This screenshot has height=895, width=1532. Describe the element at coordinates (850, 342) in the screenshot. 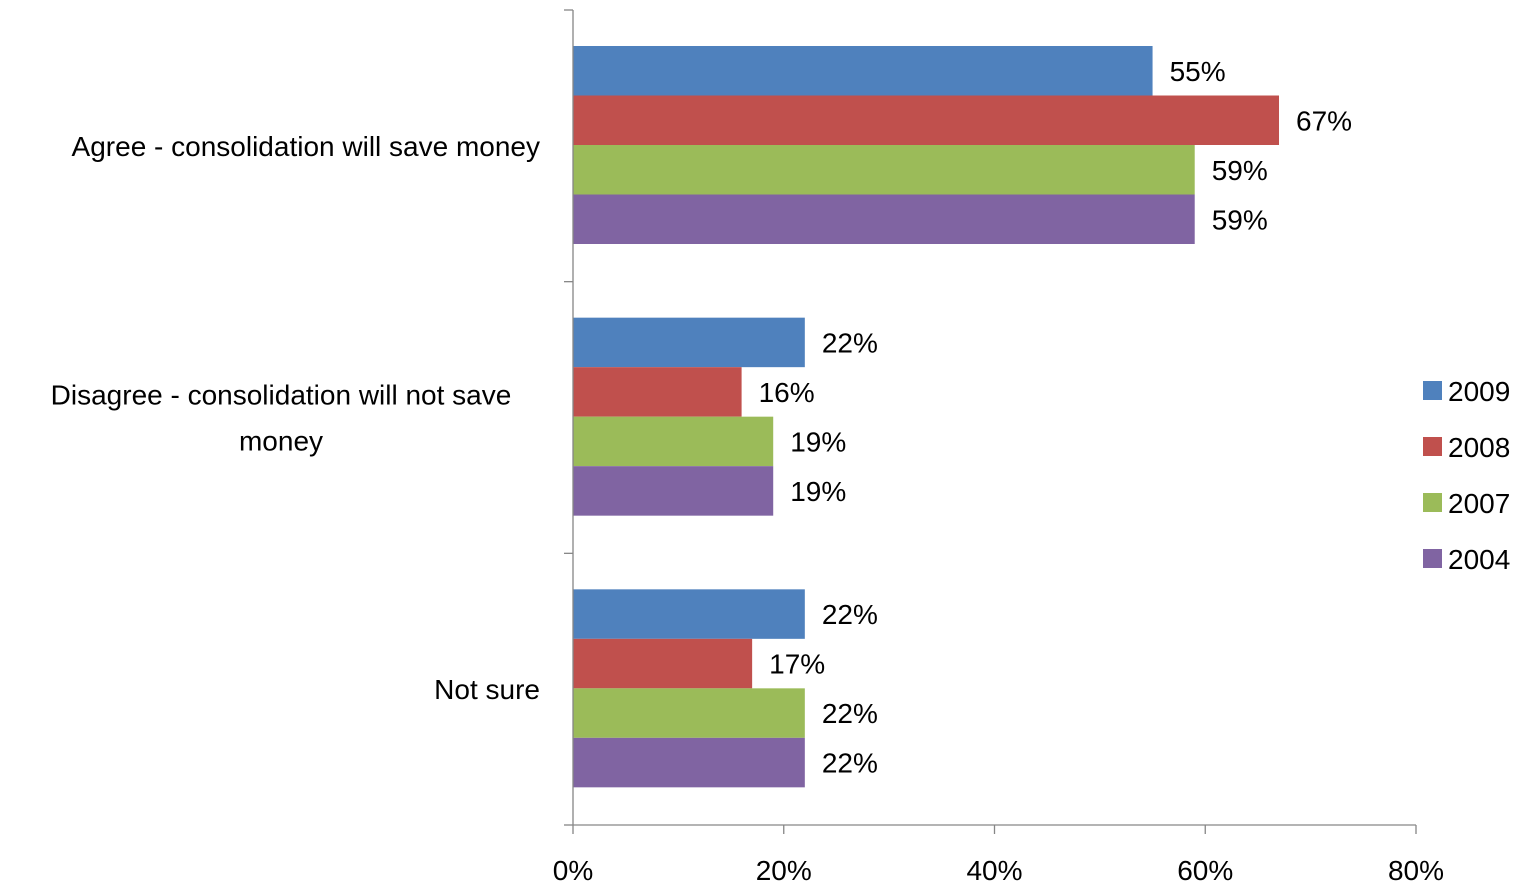

I see `data-label-2009-1: 22%` at that location.